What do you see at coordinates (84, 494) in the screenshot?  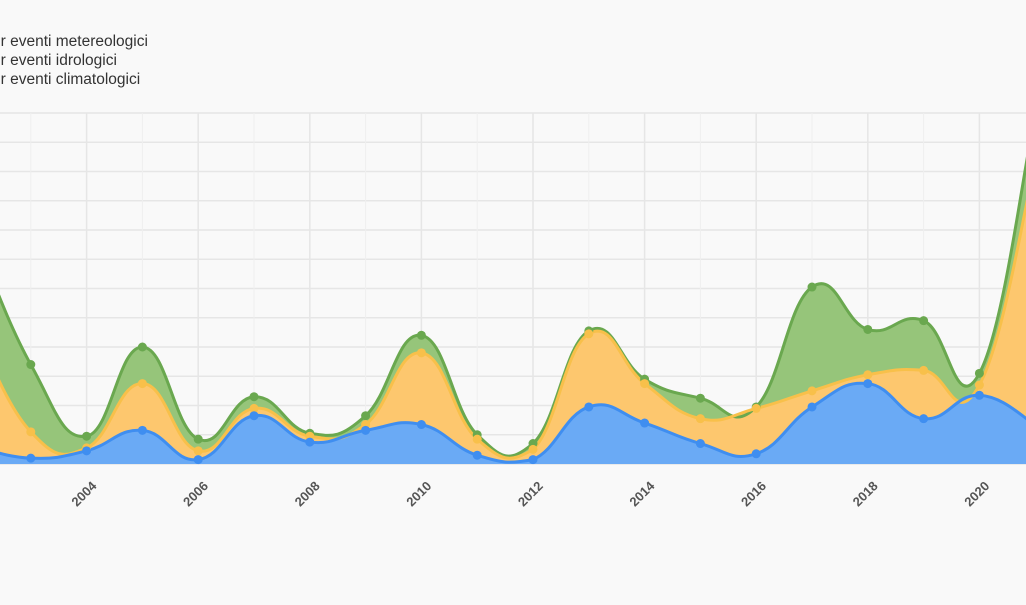 I see `x-tick-label: 2004` at bounding box center [84, 494].